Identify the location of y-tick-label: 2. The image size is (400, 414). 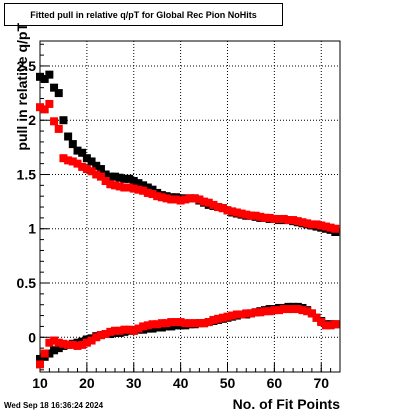
(32, 120).